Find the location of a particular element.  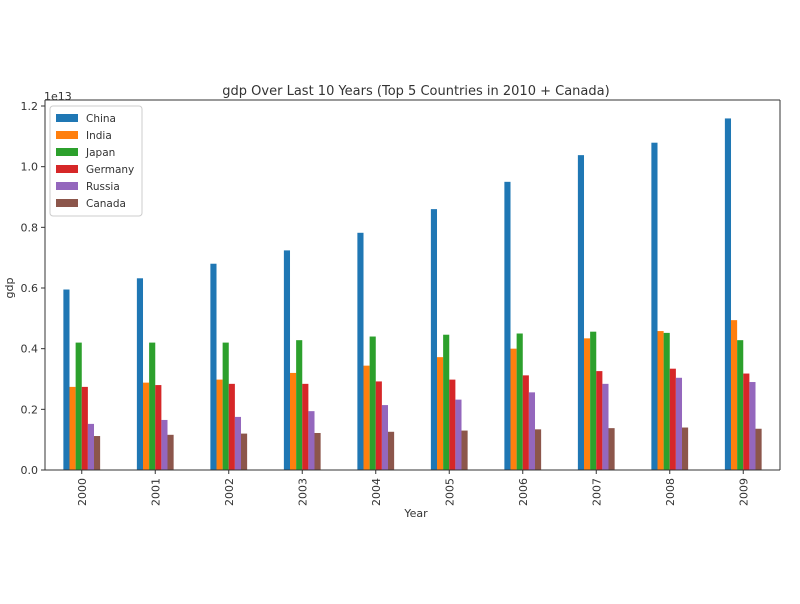

y-axis-label: gdp is located at coordinates (9, 288).